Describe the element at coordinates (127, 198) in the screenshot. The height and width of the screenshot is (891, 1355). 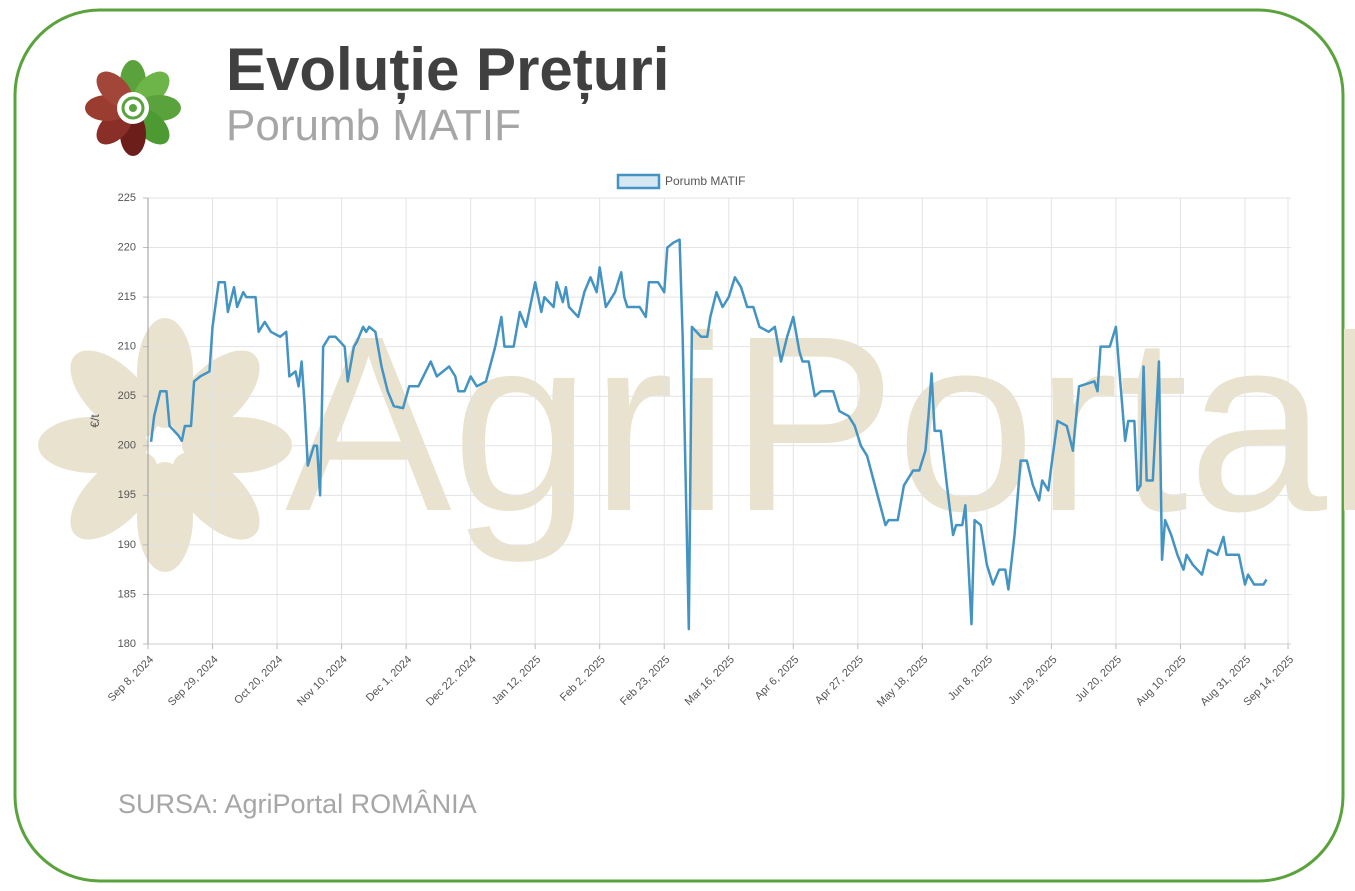
I see `y-tick-label: 225` at that location.